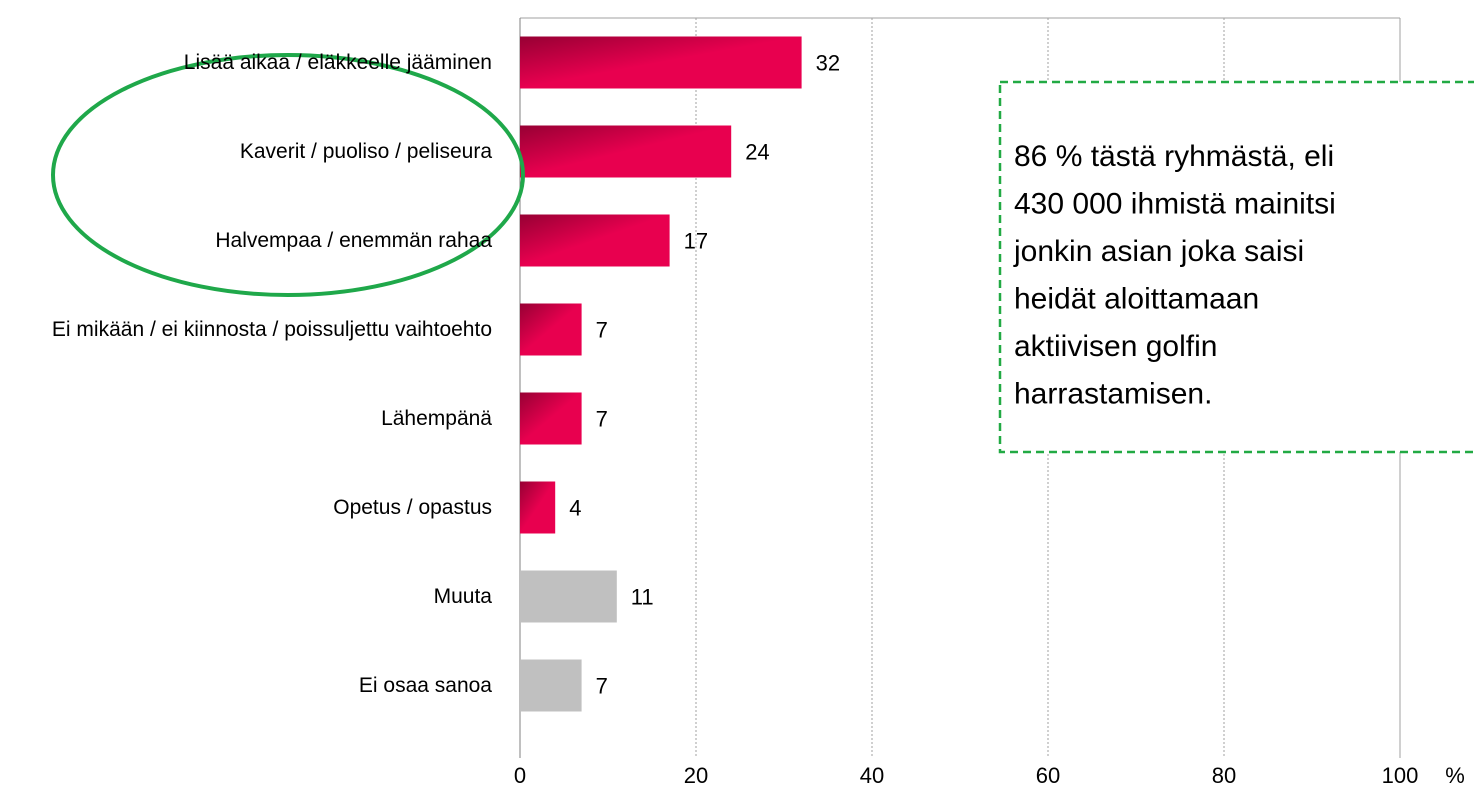 The width and height of the screenshot is (1474, 786). What do you see at coordinates (365, 151) in the screenshot?
I see `y-tick-label: Kaverit / puoliso / peliseura` at bounding box center [365, 151].